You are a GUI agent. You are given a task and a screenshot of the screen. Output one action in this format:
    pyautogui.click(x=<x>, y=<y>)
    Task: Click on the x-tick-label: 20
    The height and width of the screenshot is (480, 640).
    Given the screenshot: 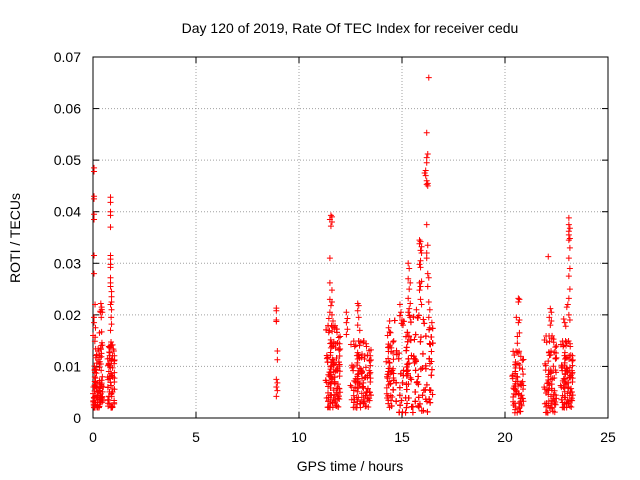 What is the action you would take?
    pyautogui.click(x=505, y=437)
    